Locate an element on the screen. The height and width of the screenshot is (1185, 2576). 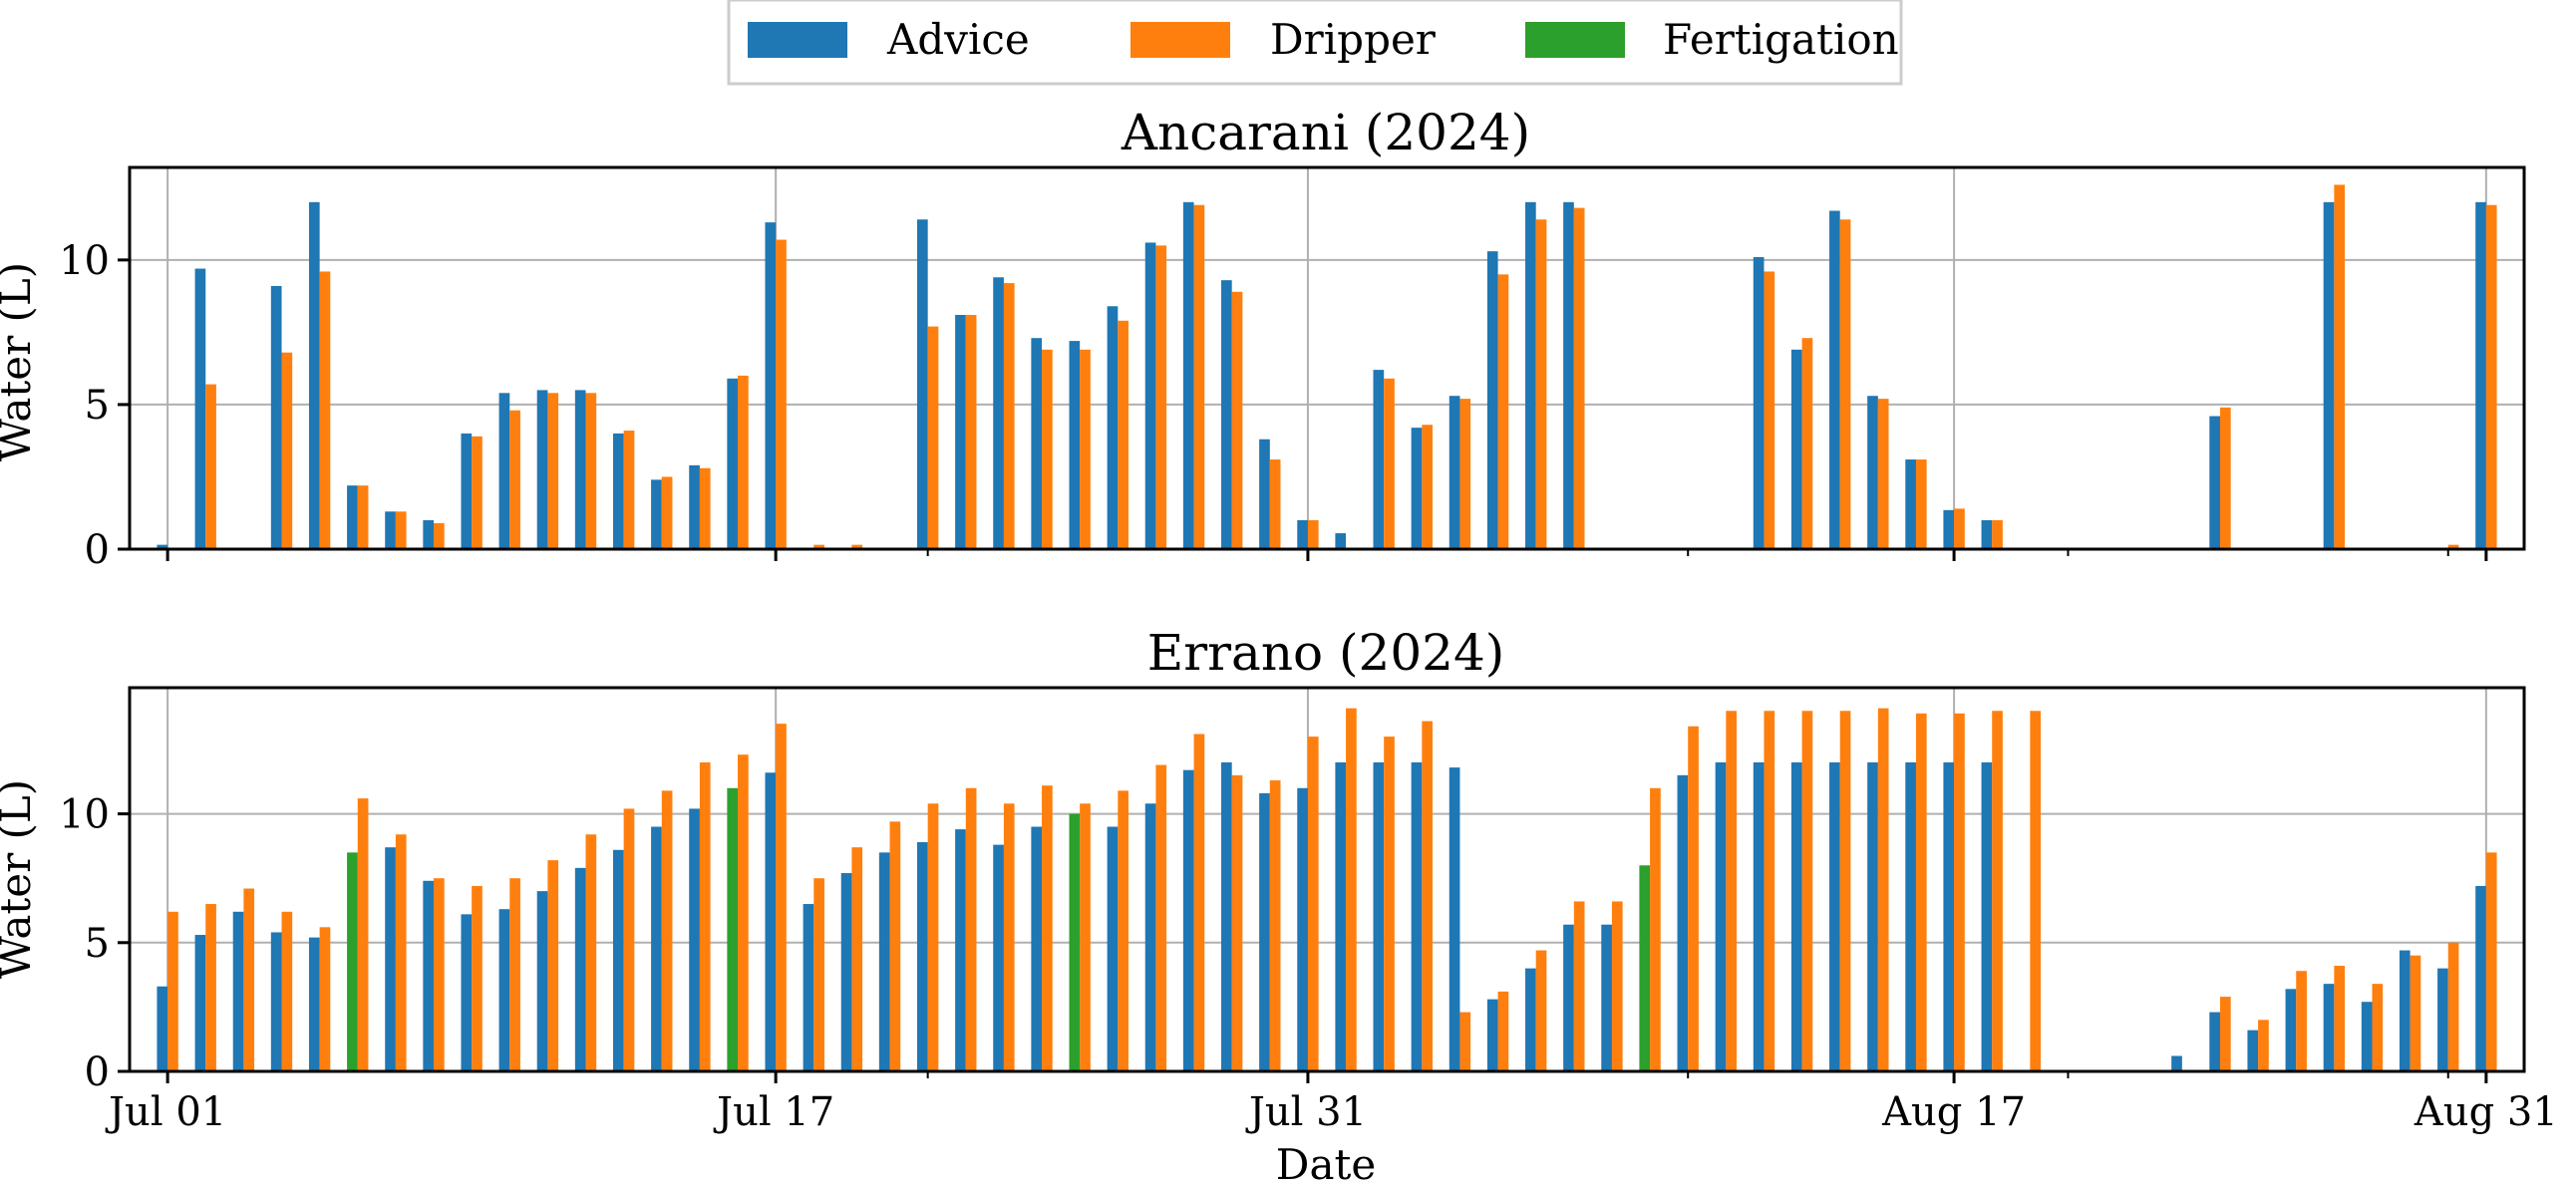
x-tick-label: Jul 01 is located at coordinates (165, 1112).